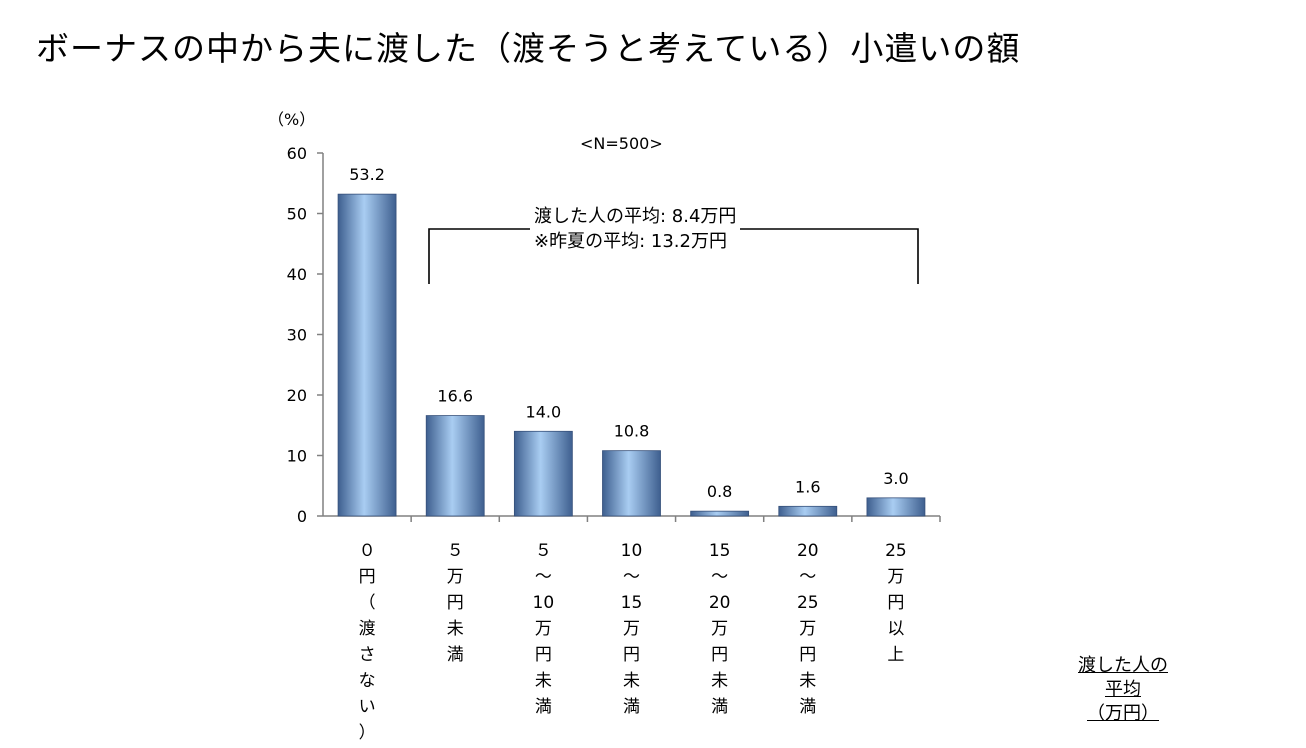 This screenshot has width=1306, height=748. I want to click on y-tick-label: 60, so click(297, 153).